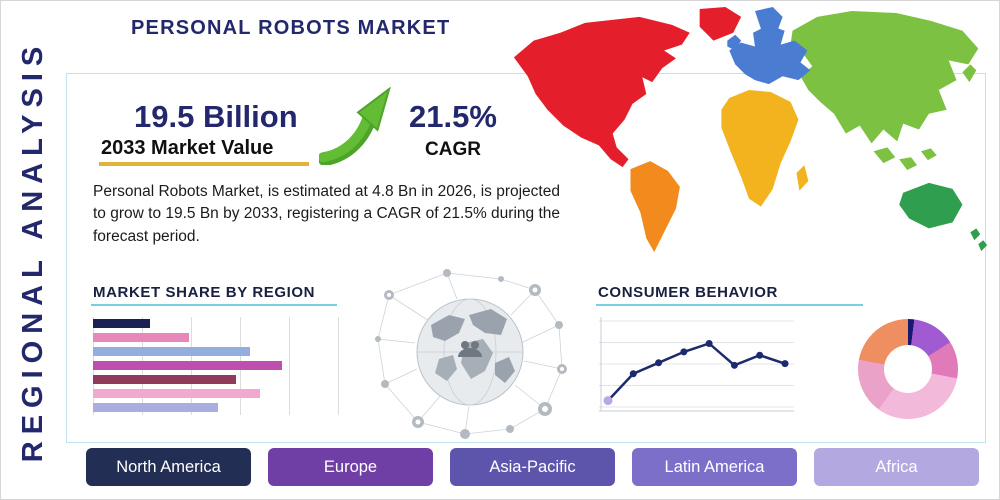 The image size is (1000, 500). I want to click on consumer-behavior-title: CONSUMER BEHAVIOR, so click(688, 292).